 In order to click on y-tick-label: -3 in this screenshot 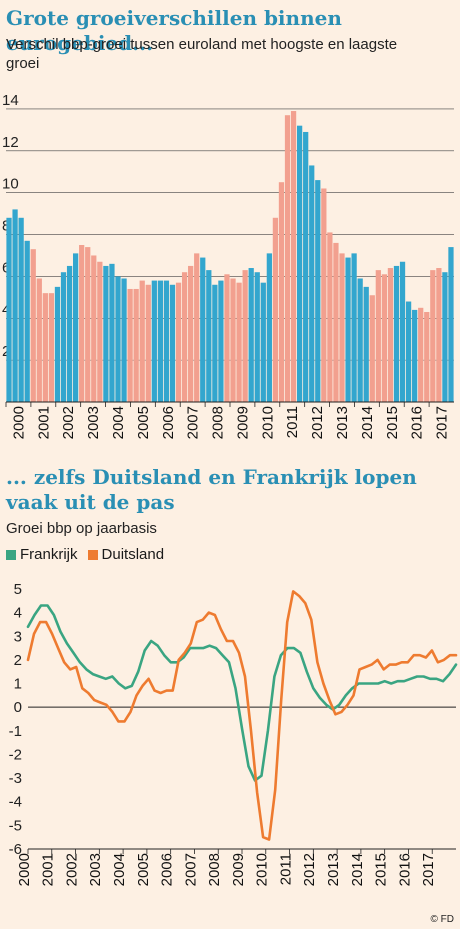, I will do `click(15, 778)`.